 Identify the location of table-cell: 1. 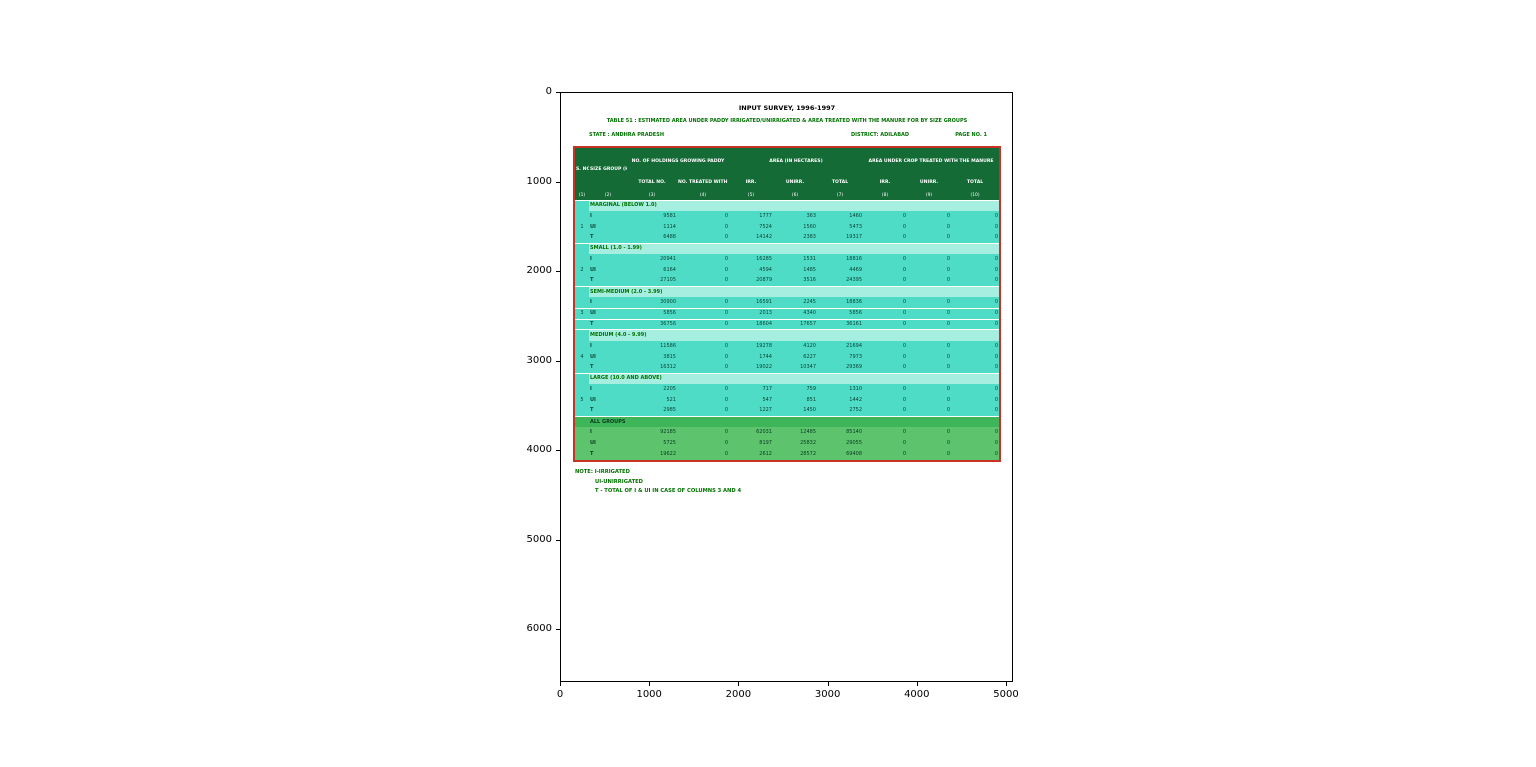
(582, 227).